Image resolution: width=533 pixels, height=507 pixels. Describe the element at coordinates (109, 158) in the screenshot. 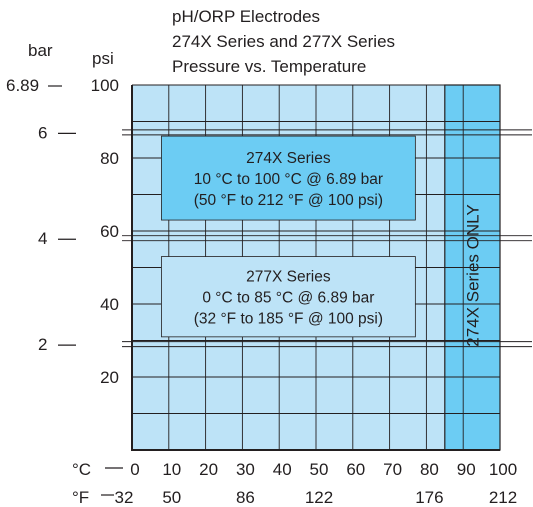

I see `psi-tick-label: 80` at that location.